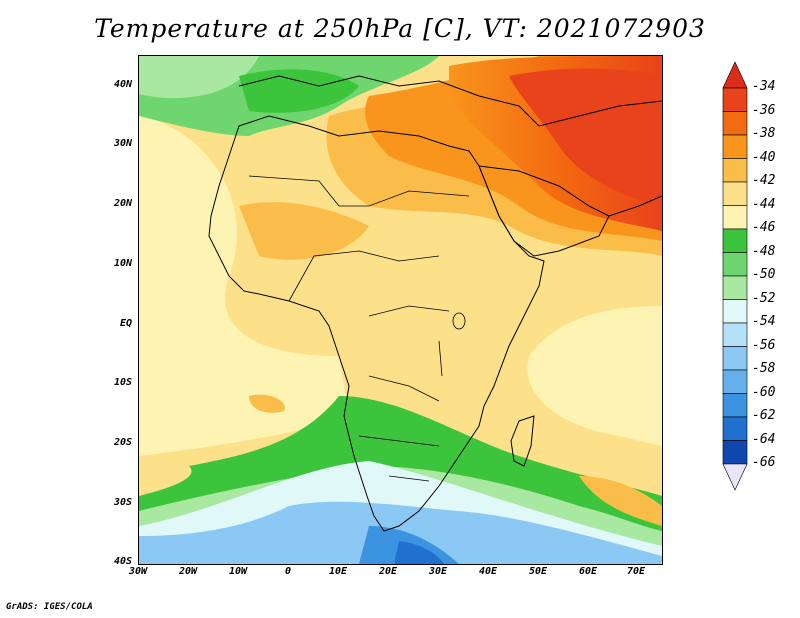 This screenshot has width=800, height=618. Describe the element at coordinates (244, 286) in the screenshot. I see `pale-atlantic` at that location.